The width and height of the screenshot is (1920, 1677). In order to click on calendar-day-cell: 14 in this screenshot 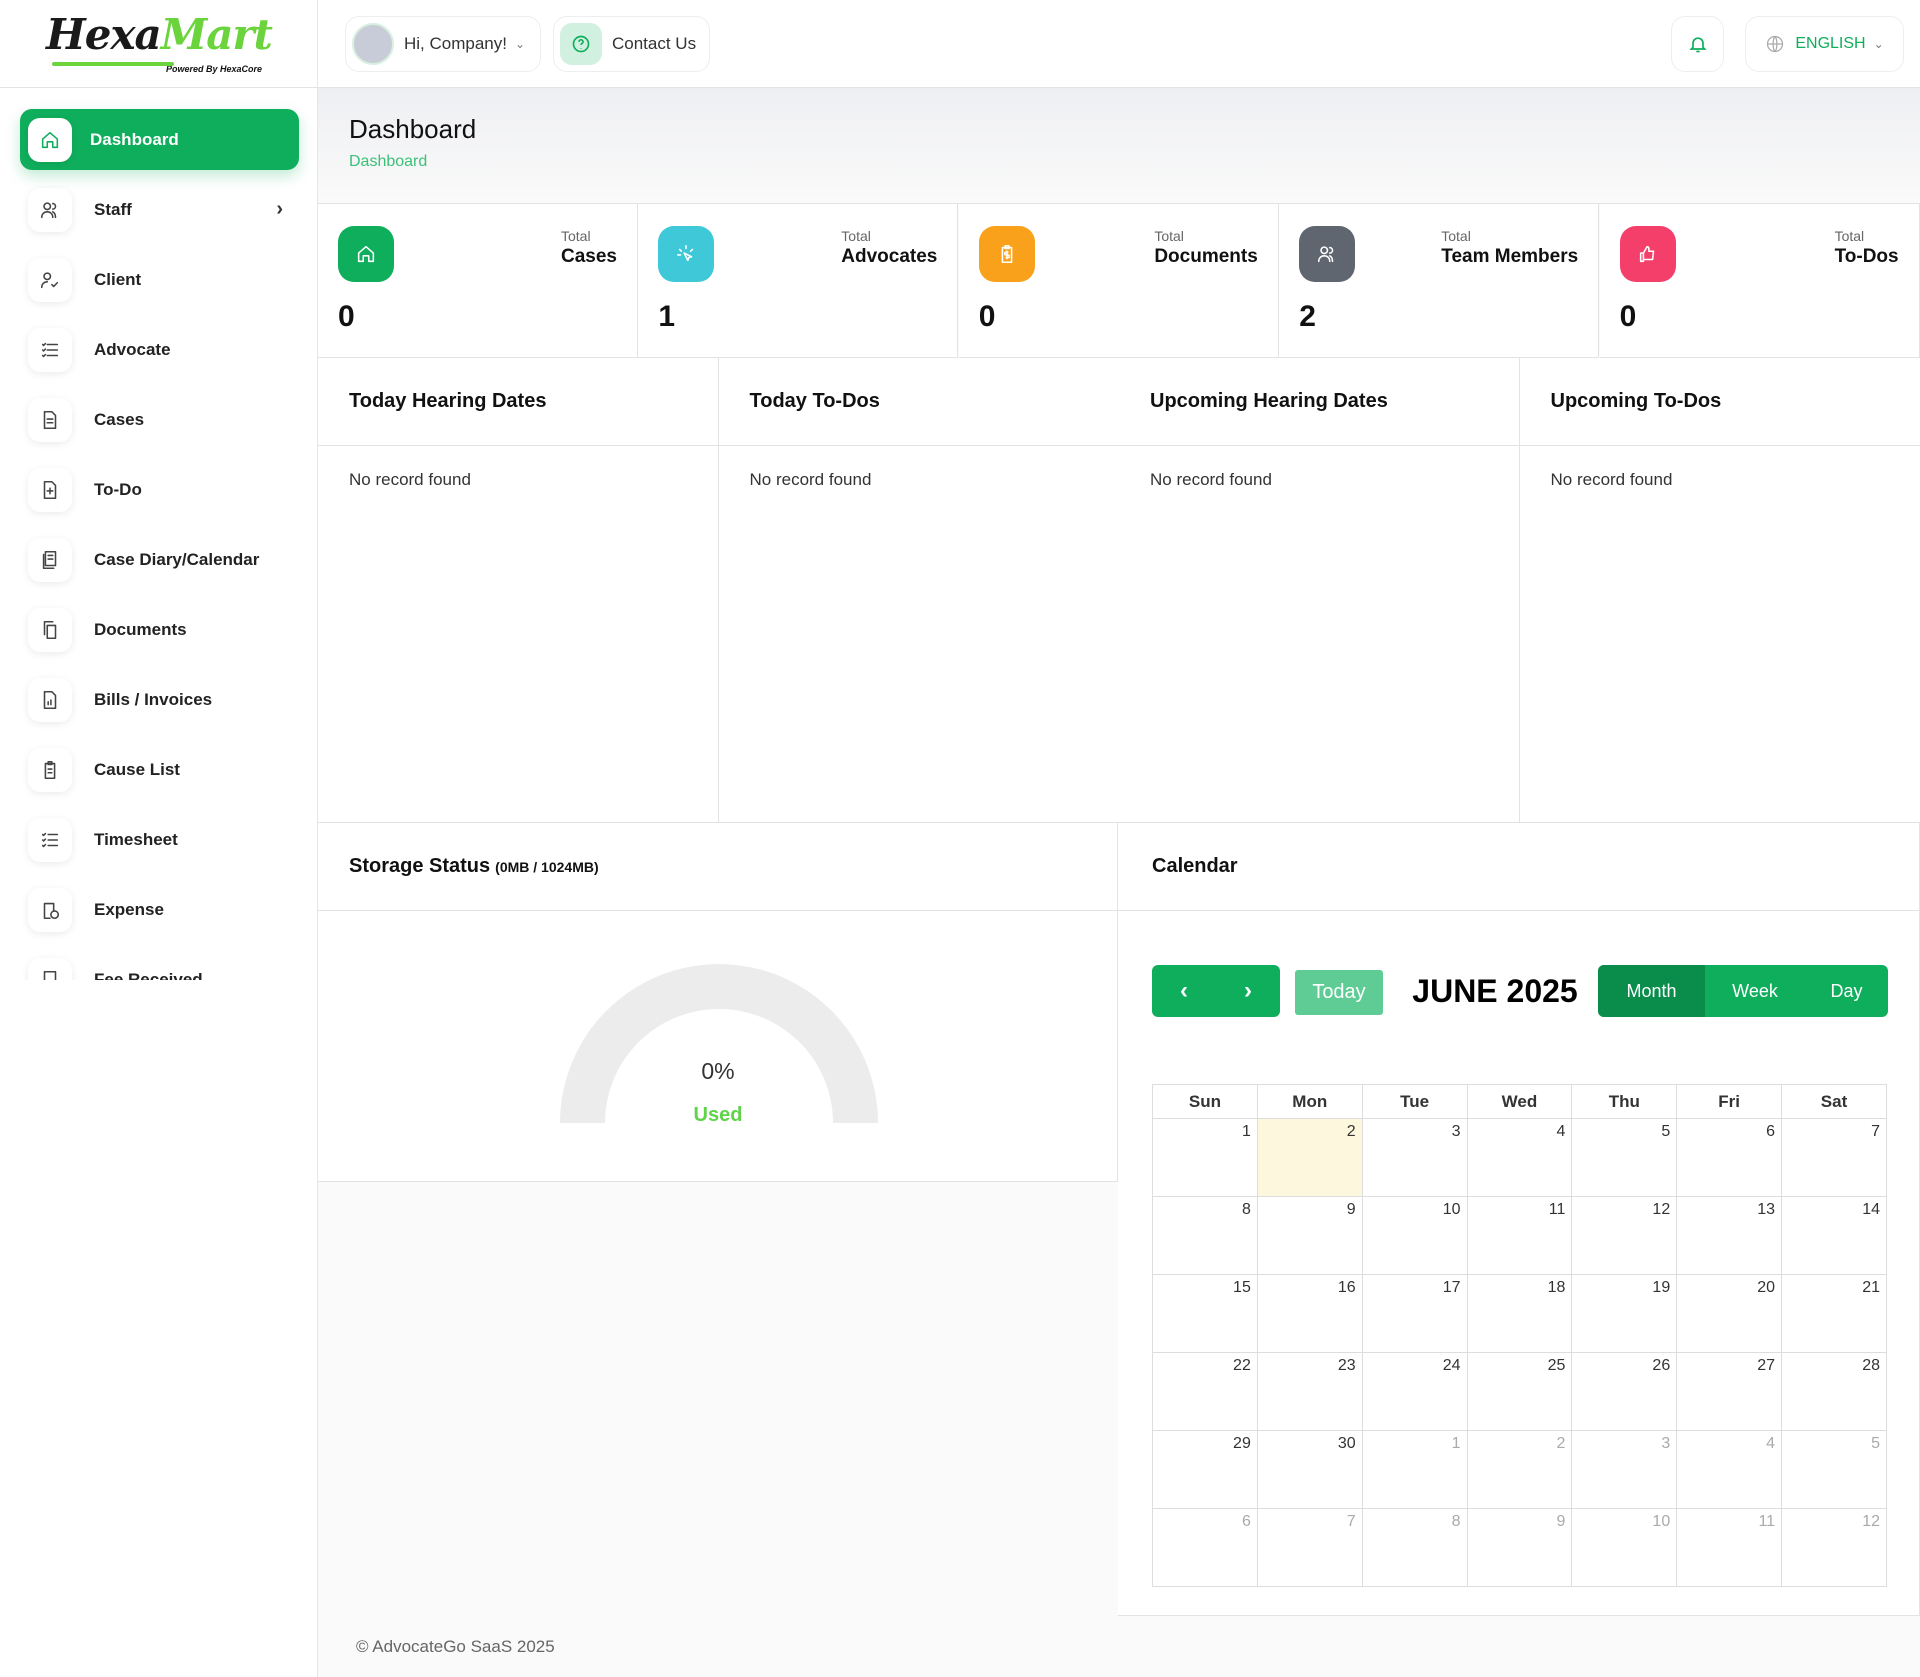, I will do `click(1834, 1235)`.